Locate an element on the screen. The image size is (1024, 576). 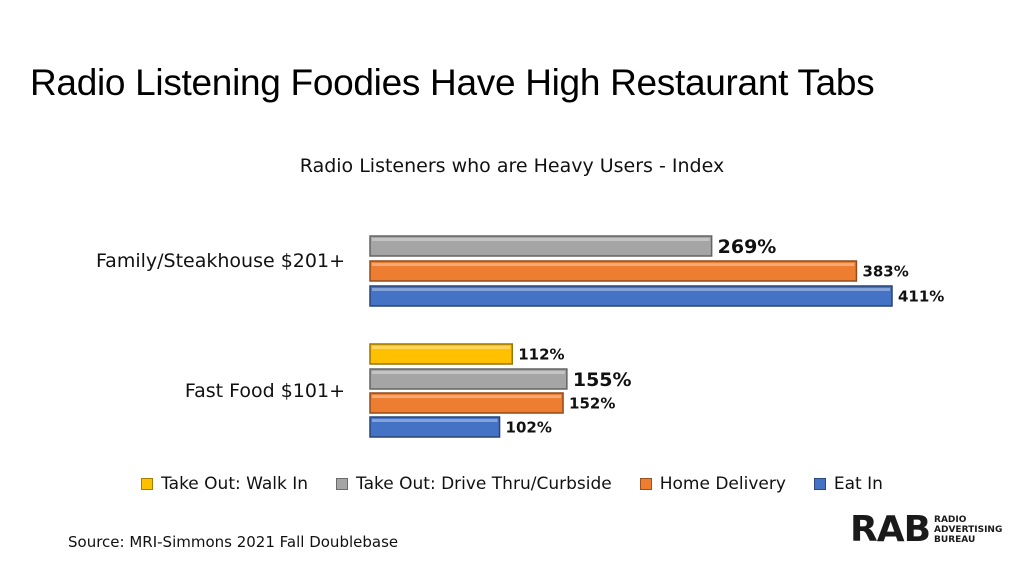
legend-item: Home Delivery is located at coordinates (712, 484).